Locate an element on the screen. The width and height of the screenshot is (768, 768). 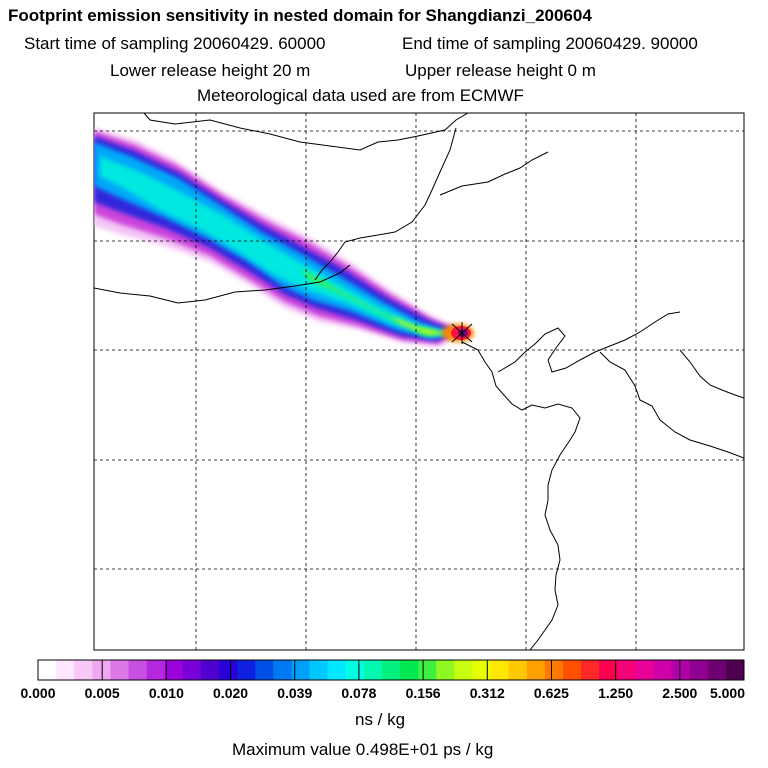
colorbar-label: 0.625 is located at coordinates (551, 693).